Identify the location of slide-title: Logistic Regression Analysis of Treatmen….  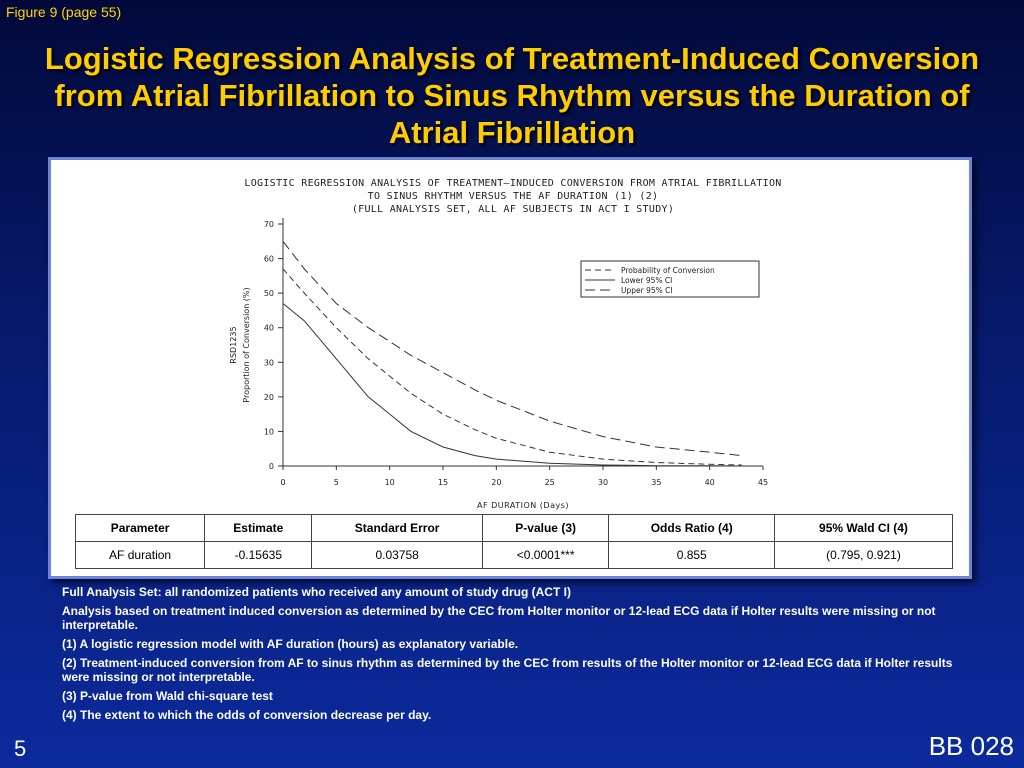
(512, 95).